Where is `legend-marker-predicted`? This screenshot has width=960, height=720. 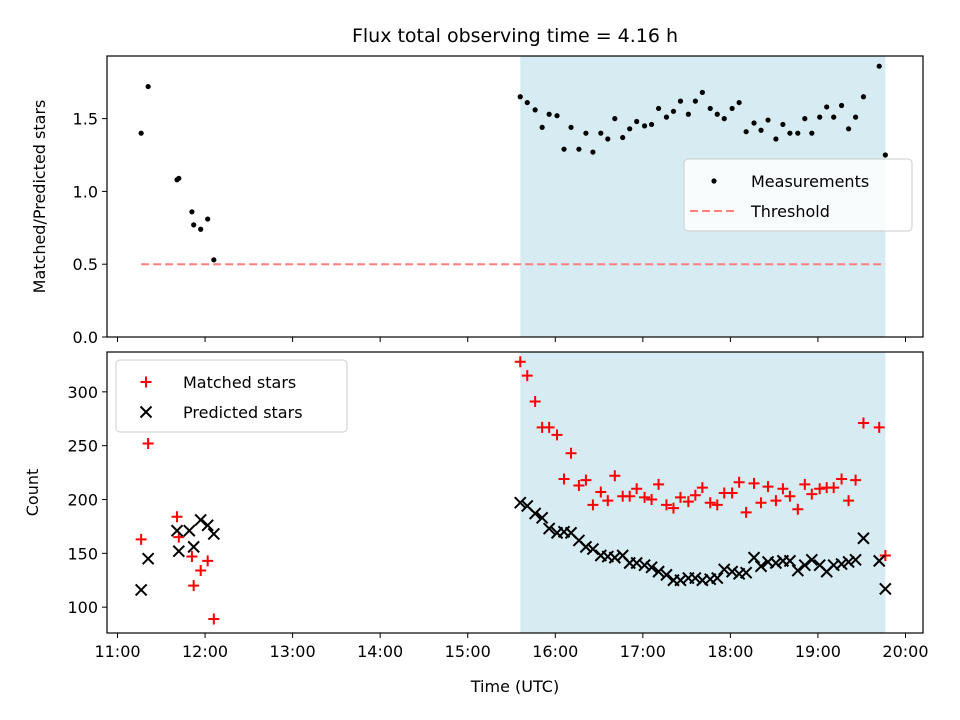 legend-marker-predicted is located at coordinates (146, 412).